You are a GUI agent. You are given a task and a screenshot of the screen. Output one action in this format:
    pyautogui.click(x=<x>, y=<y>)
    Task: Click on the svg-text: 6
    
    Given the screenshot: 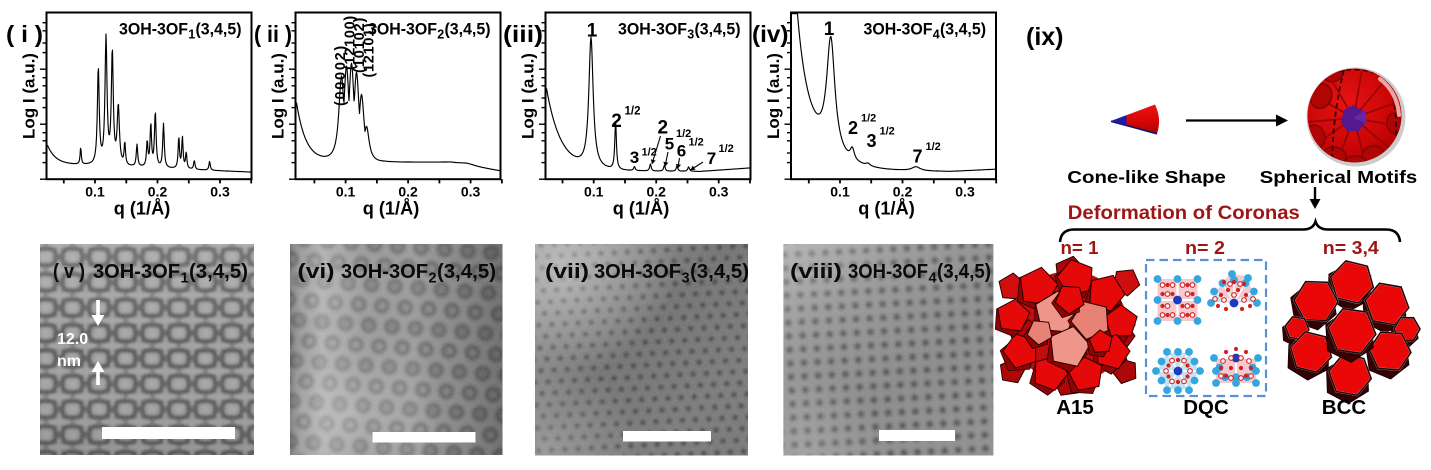 What is the action you would take?
    pyautogui.click(x=681, y=151)
    